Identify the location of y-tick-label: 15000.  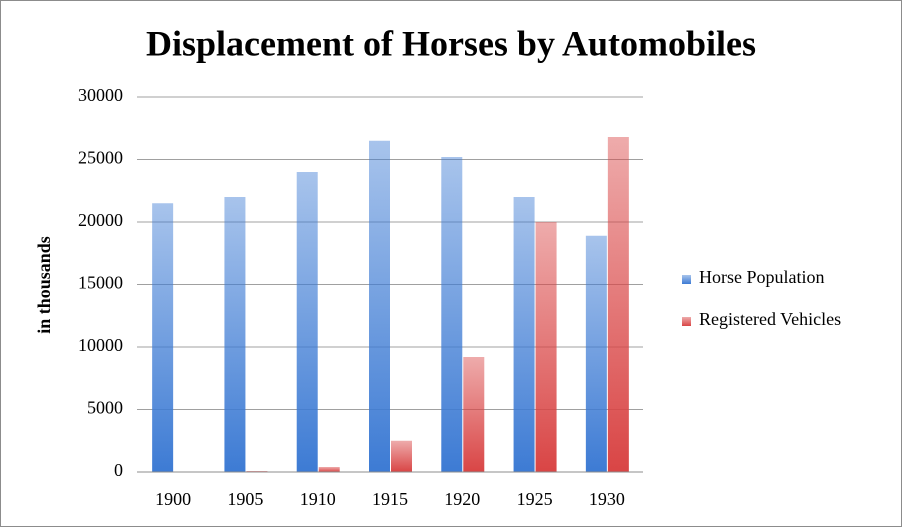
(100, 283).